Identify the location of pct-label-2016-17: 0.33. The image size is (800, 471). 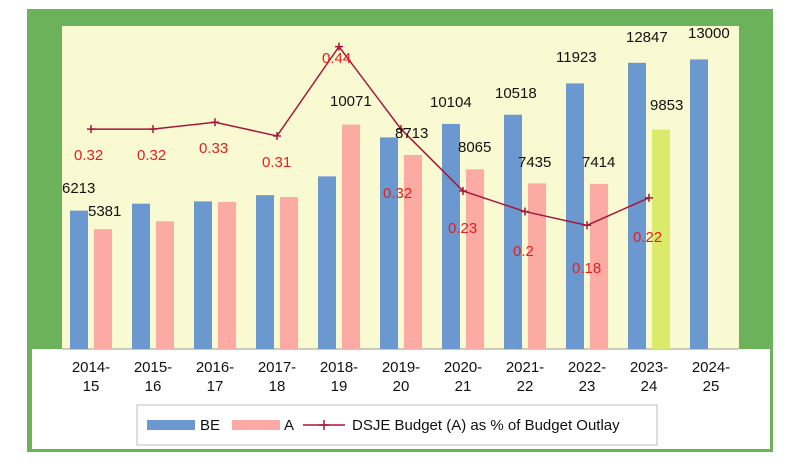
(213, 148).